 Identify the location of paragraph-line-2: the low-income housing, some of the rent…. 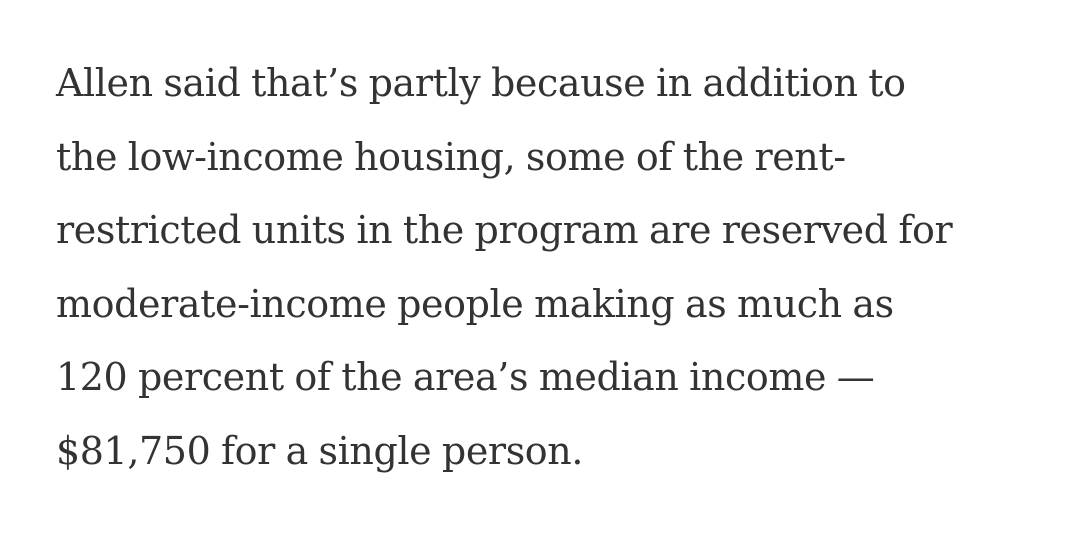
(451, 156).